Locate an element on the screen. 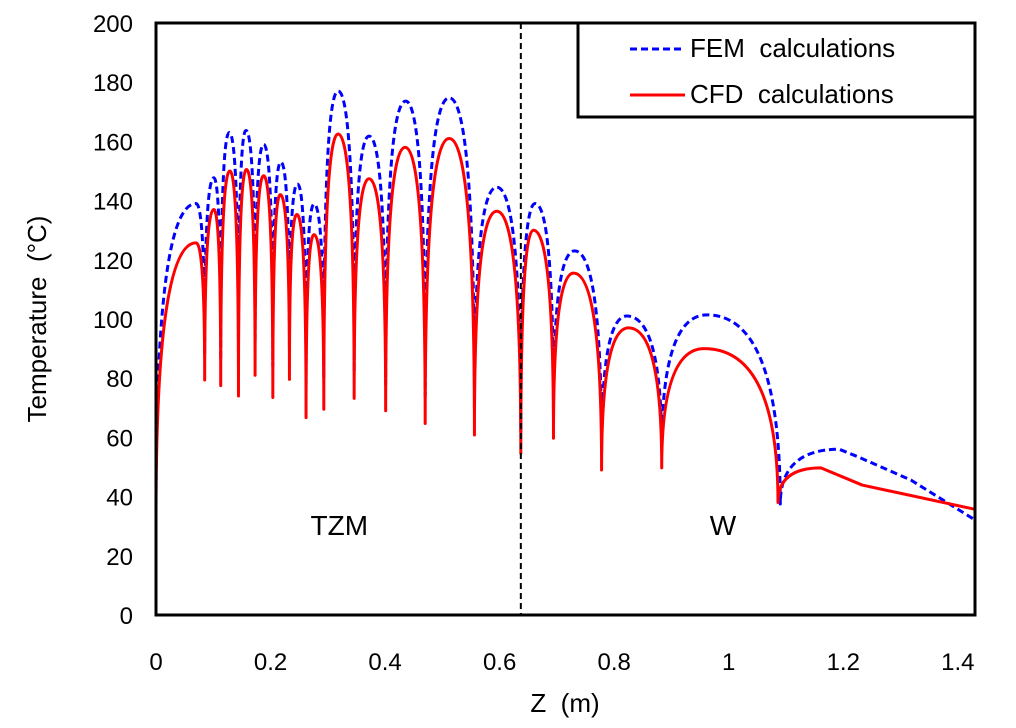 The height and width of the screenshot is (728, 1016). y-tick-label: 0 is located at coordinates (126, 616).